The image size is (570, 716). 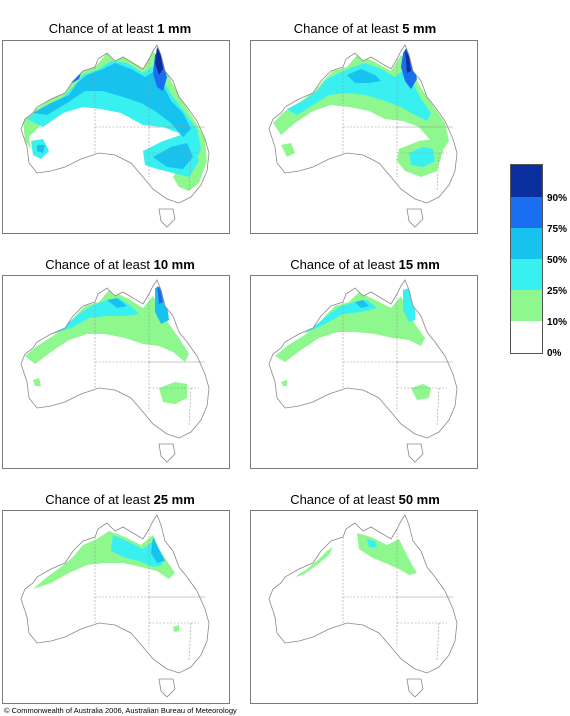 What do you see at coordinates (557, 291) in the screenshot?
I see `legend-label-25: 25%` at bounding box center [557, 291].